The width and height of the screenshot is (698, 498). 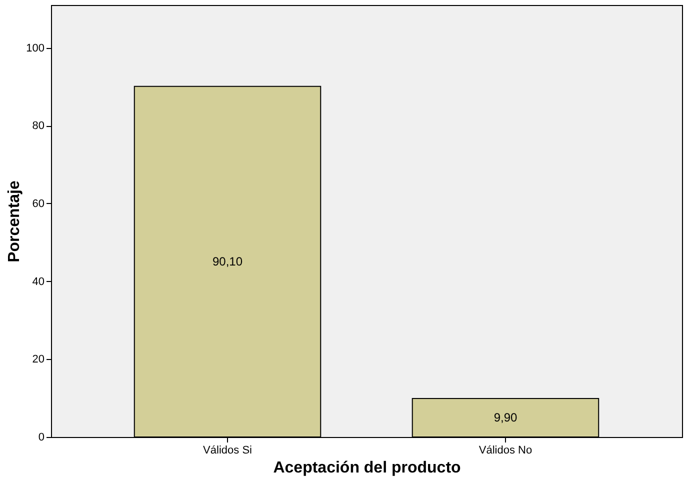 I want to click on y-tick-label: 40, so click(x=38, y=282).